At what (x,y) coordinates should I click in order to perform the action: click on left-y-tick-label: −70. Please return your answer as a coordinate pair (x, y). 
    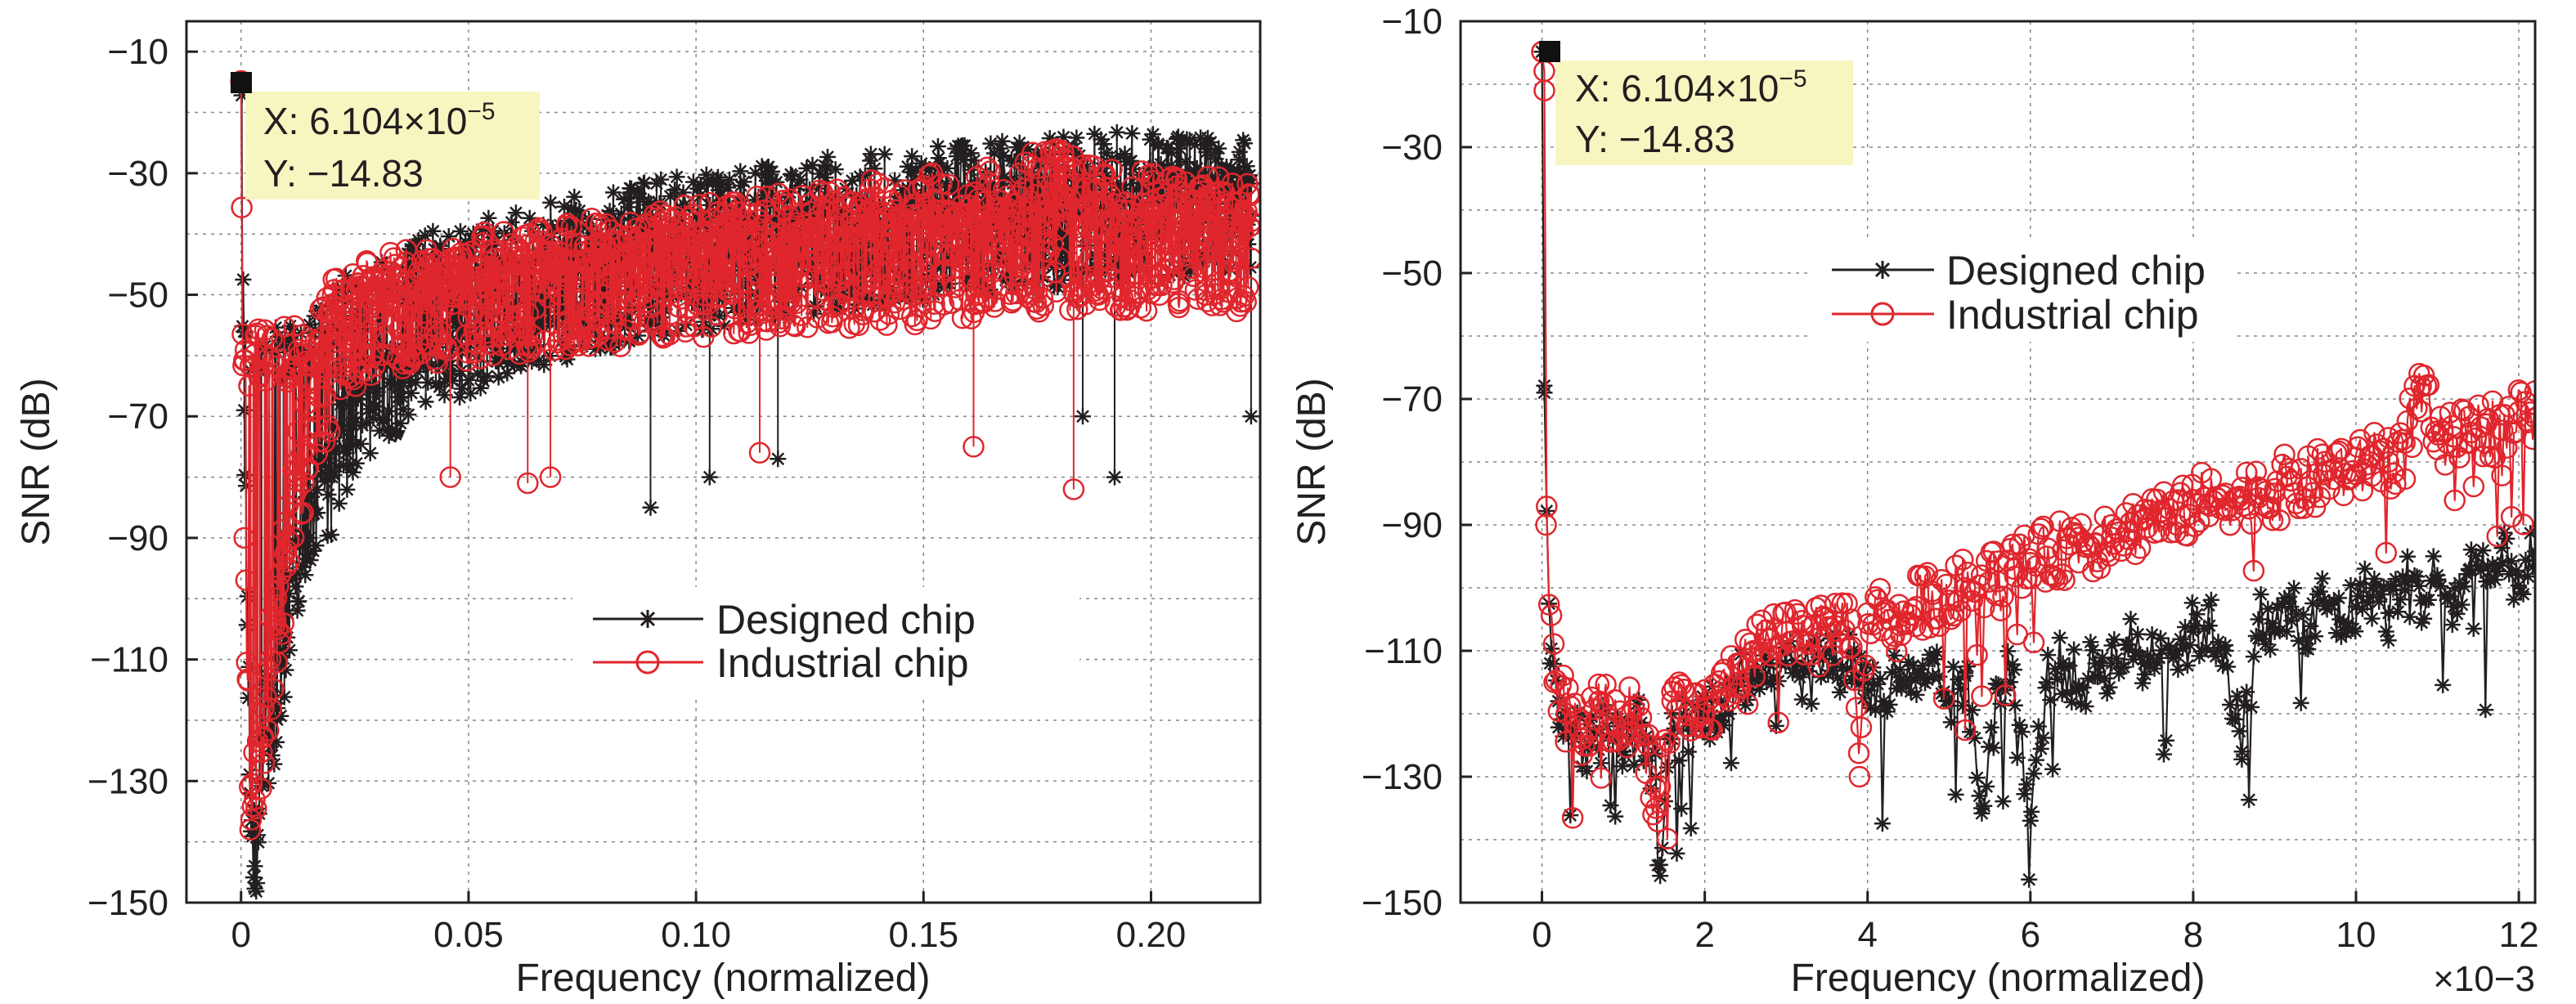
    Looking at the image, I should click on (138, 417).